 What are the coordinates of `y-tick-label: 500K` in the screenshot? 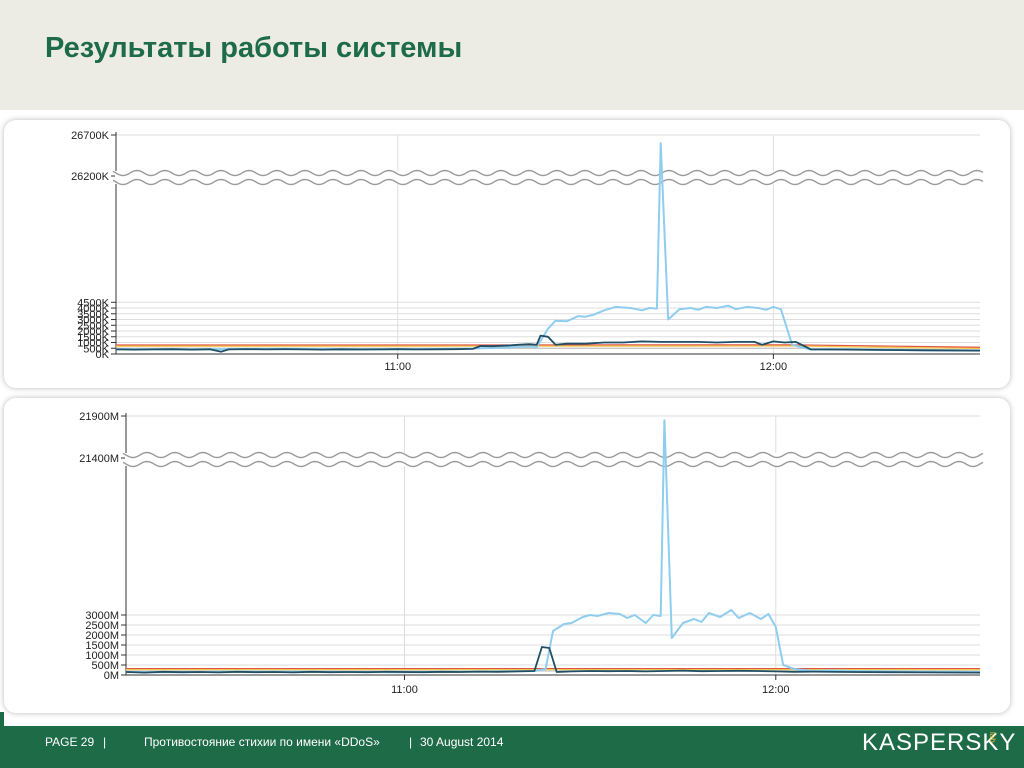 It's located at (96, 349).